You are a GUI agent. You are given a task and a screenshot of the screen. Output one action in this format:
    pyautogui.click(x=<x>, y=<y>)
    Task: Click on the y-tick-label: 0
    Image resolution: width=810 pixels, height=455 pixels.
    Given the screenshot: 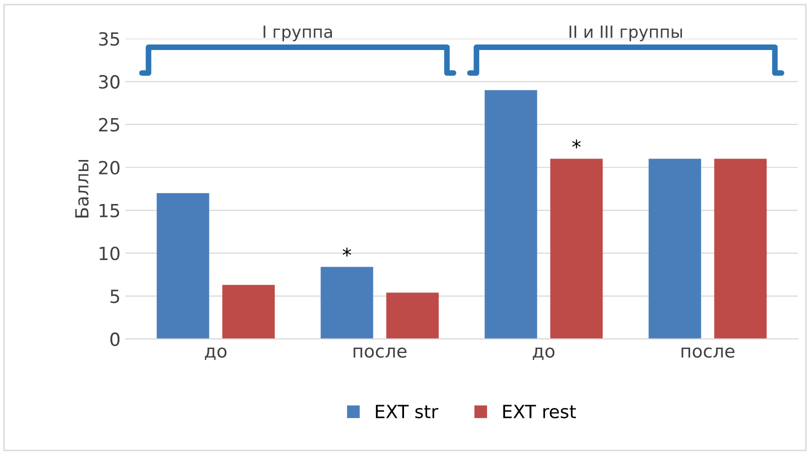 What is the action you would take?
    pyautogui.click(x=115, y=339)
    